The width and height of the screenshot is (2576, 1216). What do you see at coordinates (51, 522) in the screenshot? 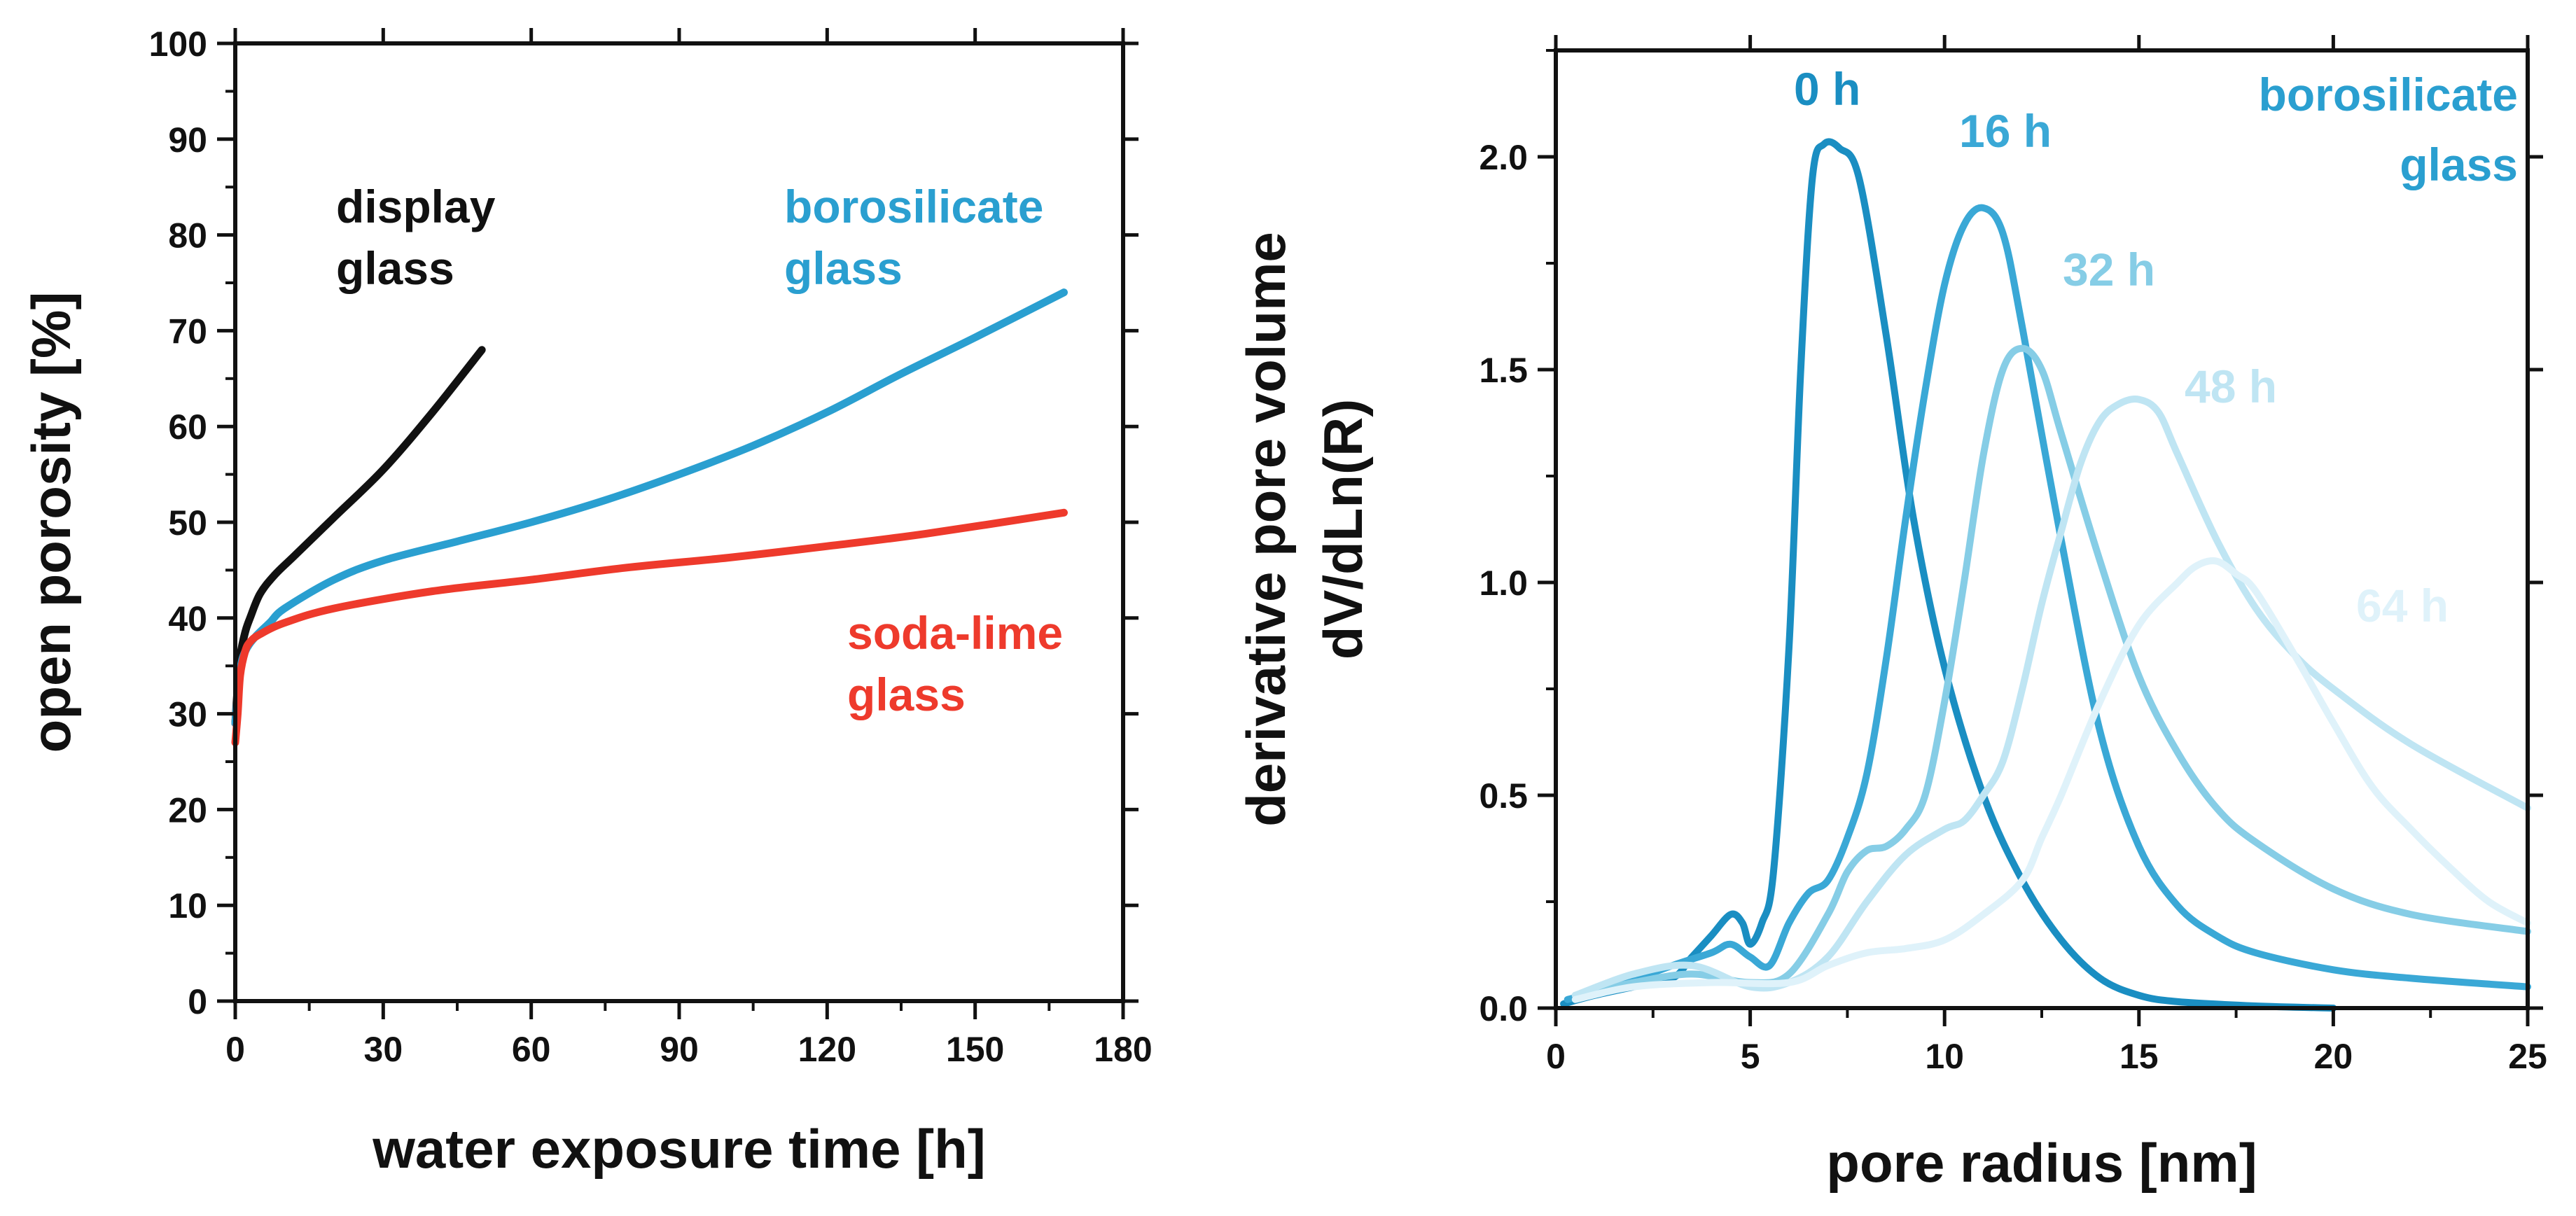
I see `y-axis-title: open porosity [%]` at bounding box center [51, 522].